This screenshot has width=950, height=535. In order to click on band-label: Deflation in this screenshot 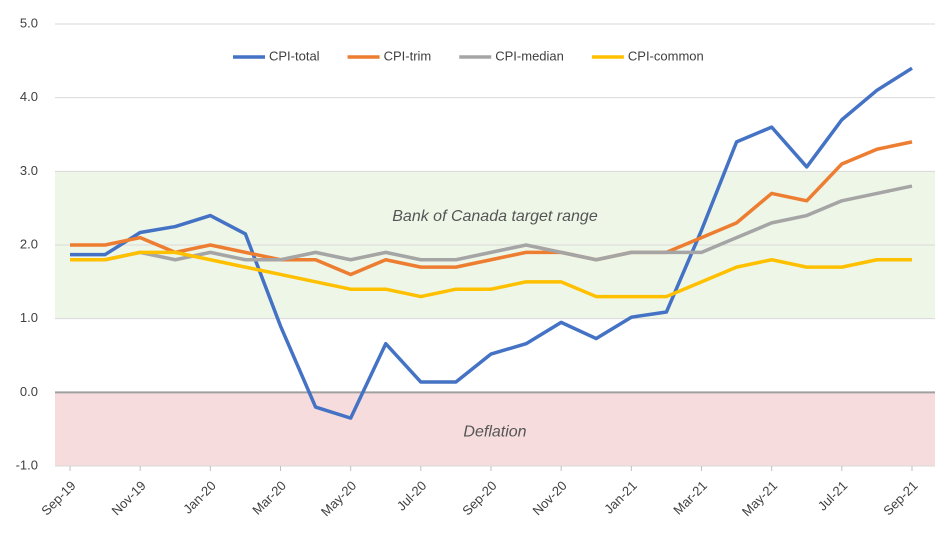, I will do `click(494, 431)`.